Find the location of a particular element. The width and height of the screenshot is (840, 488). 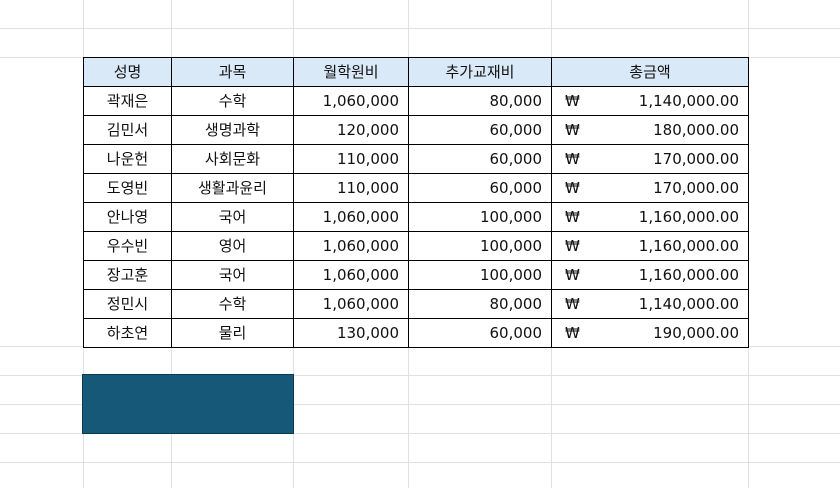

cell-tuition: 130,000 is located at coordinates (351, 333).